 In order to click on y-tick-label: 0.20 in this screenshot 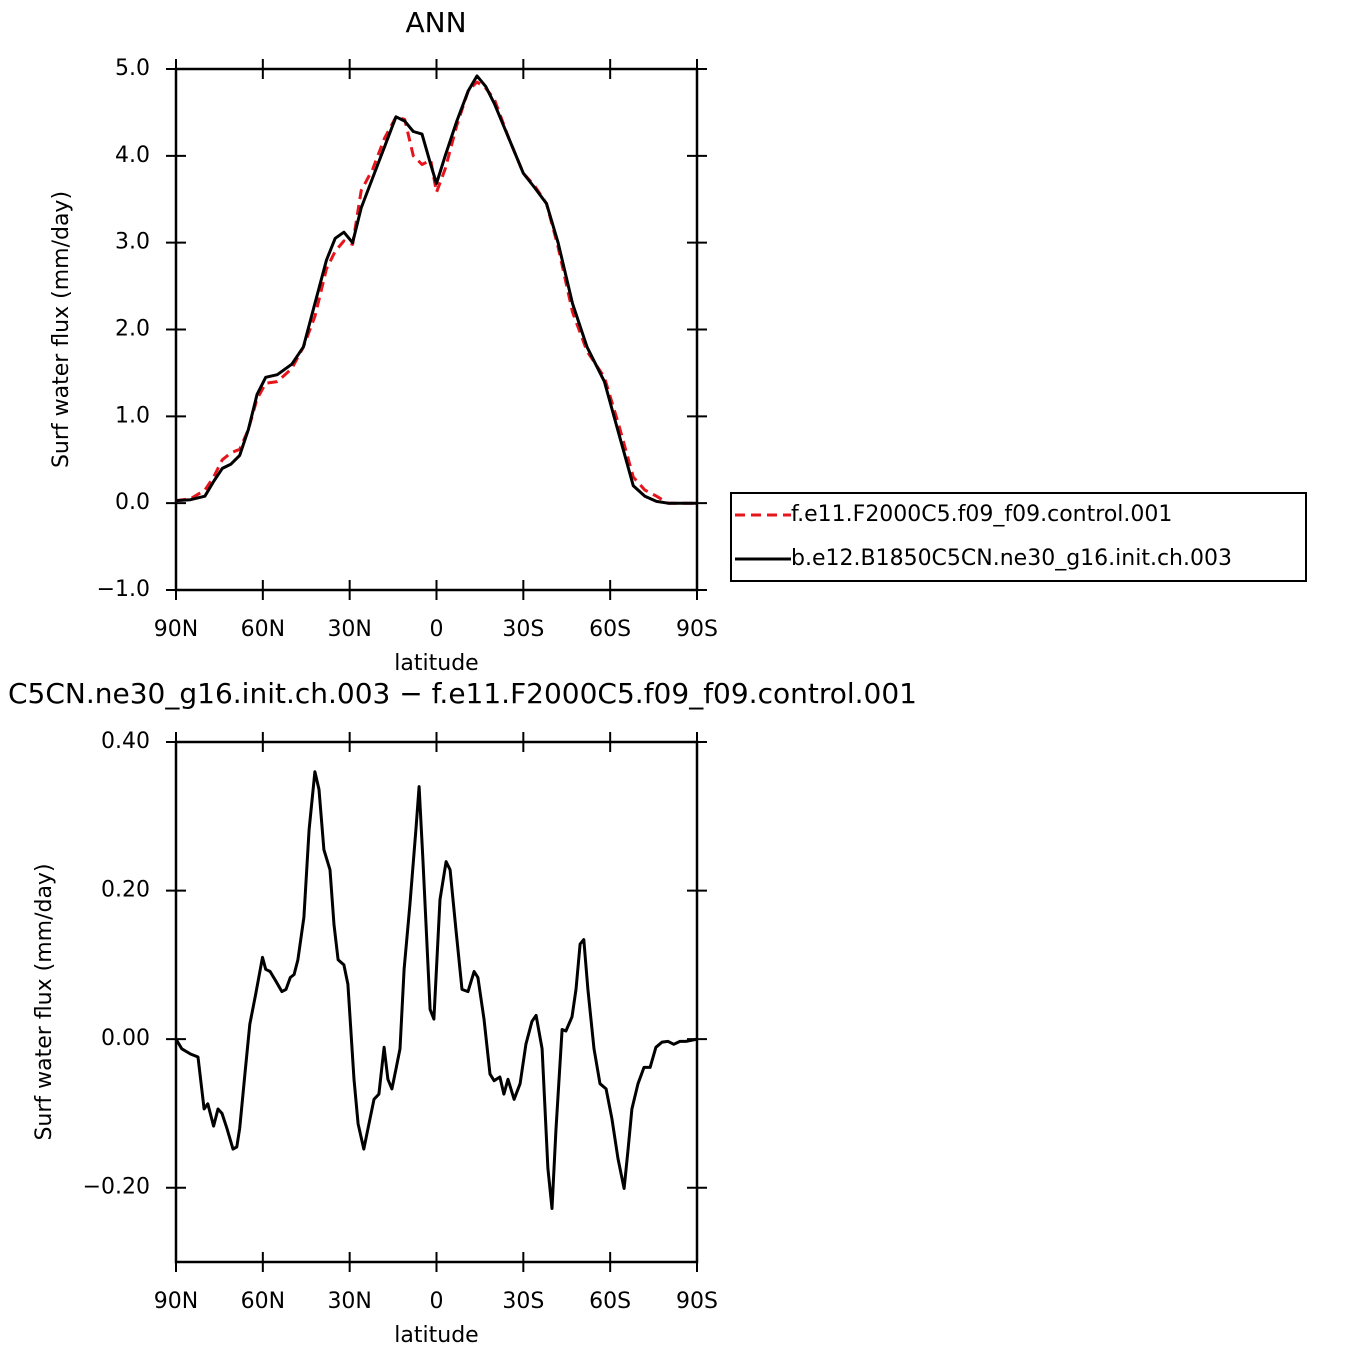, I will do `click(125, 890)`.